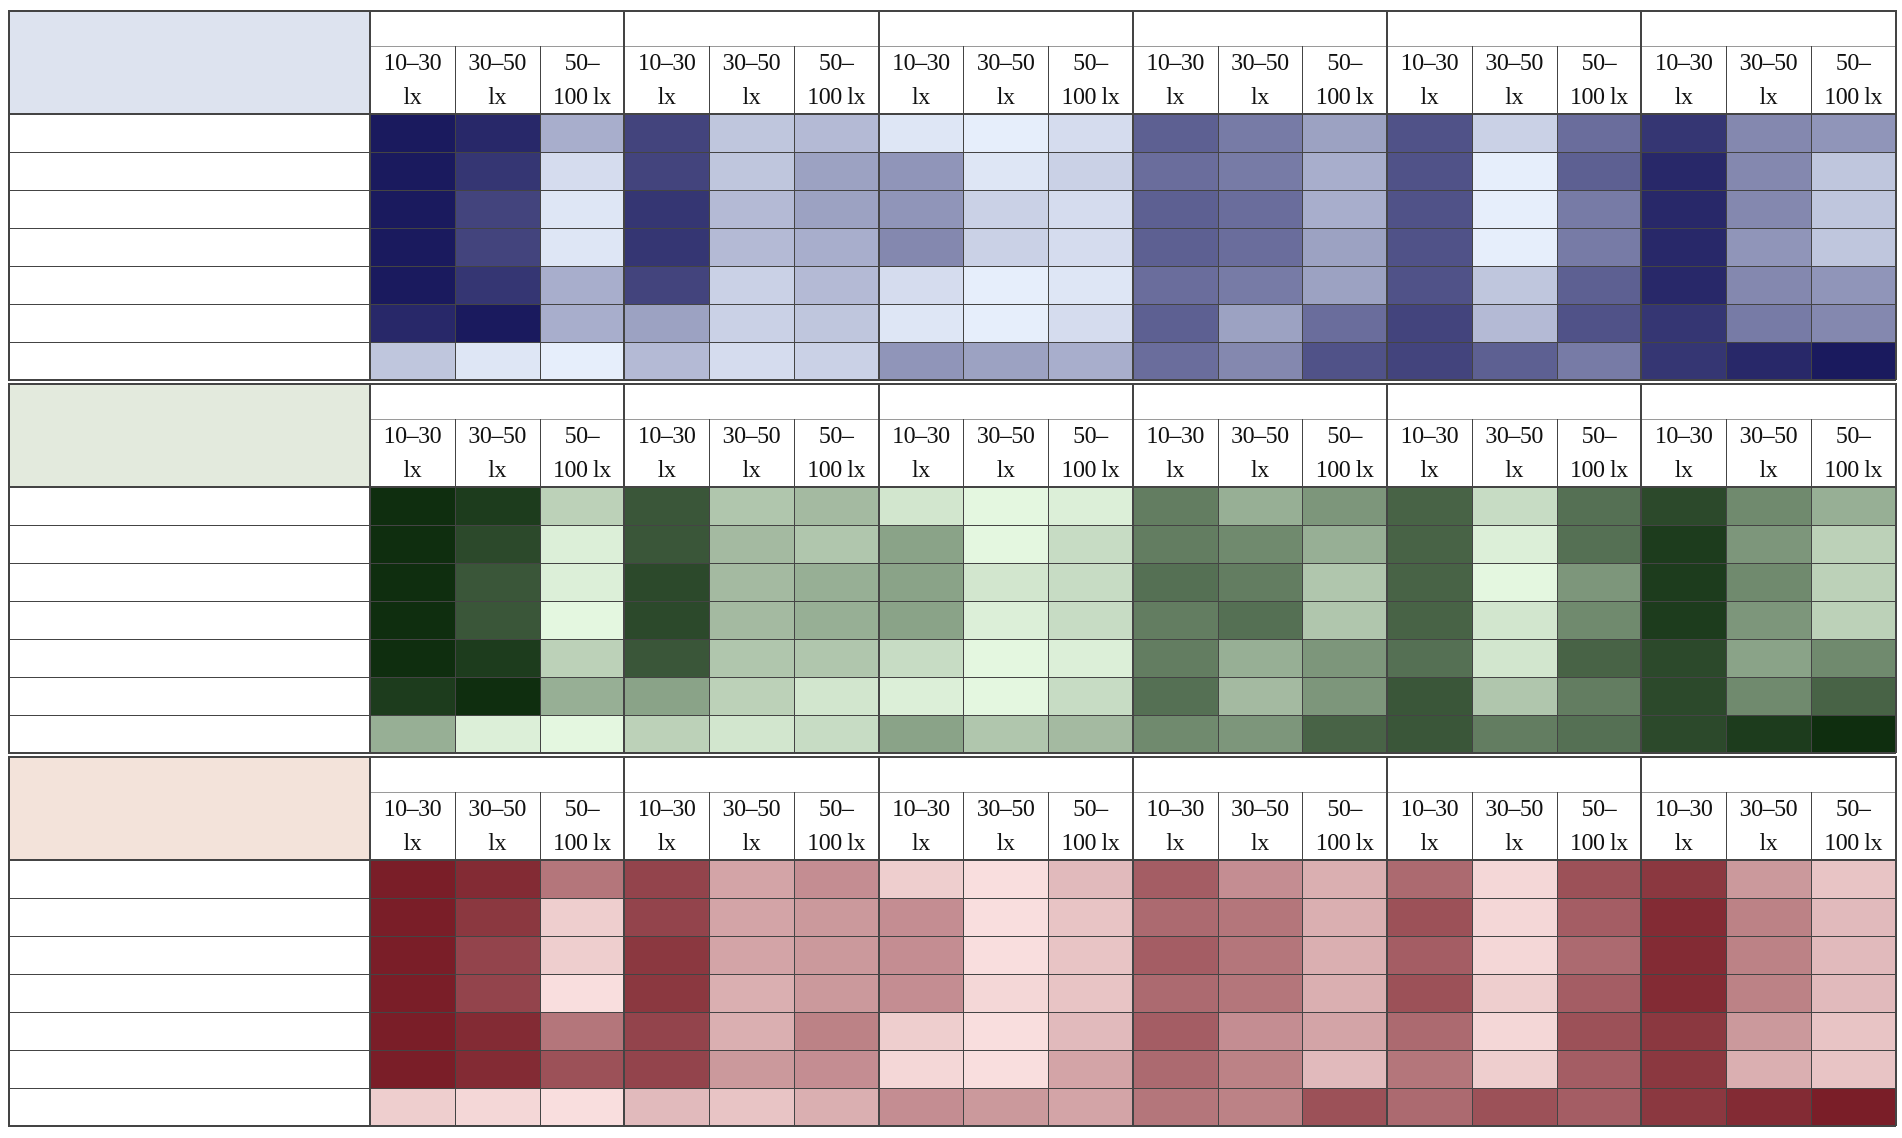  Describe the element at coordinates (189, 808) in the screenshot. I see `temperature-label` at that location.